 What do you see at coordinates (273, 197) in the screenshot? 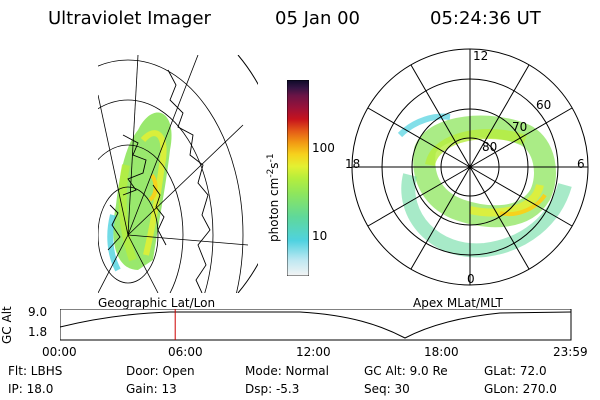
I see `colorbar-units-label: photon cm-2s-1` at bounding box center [273, 197].